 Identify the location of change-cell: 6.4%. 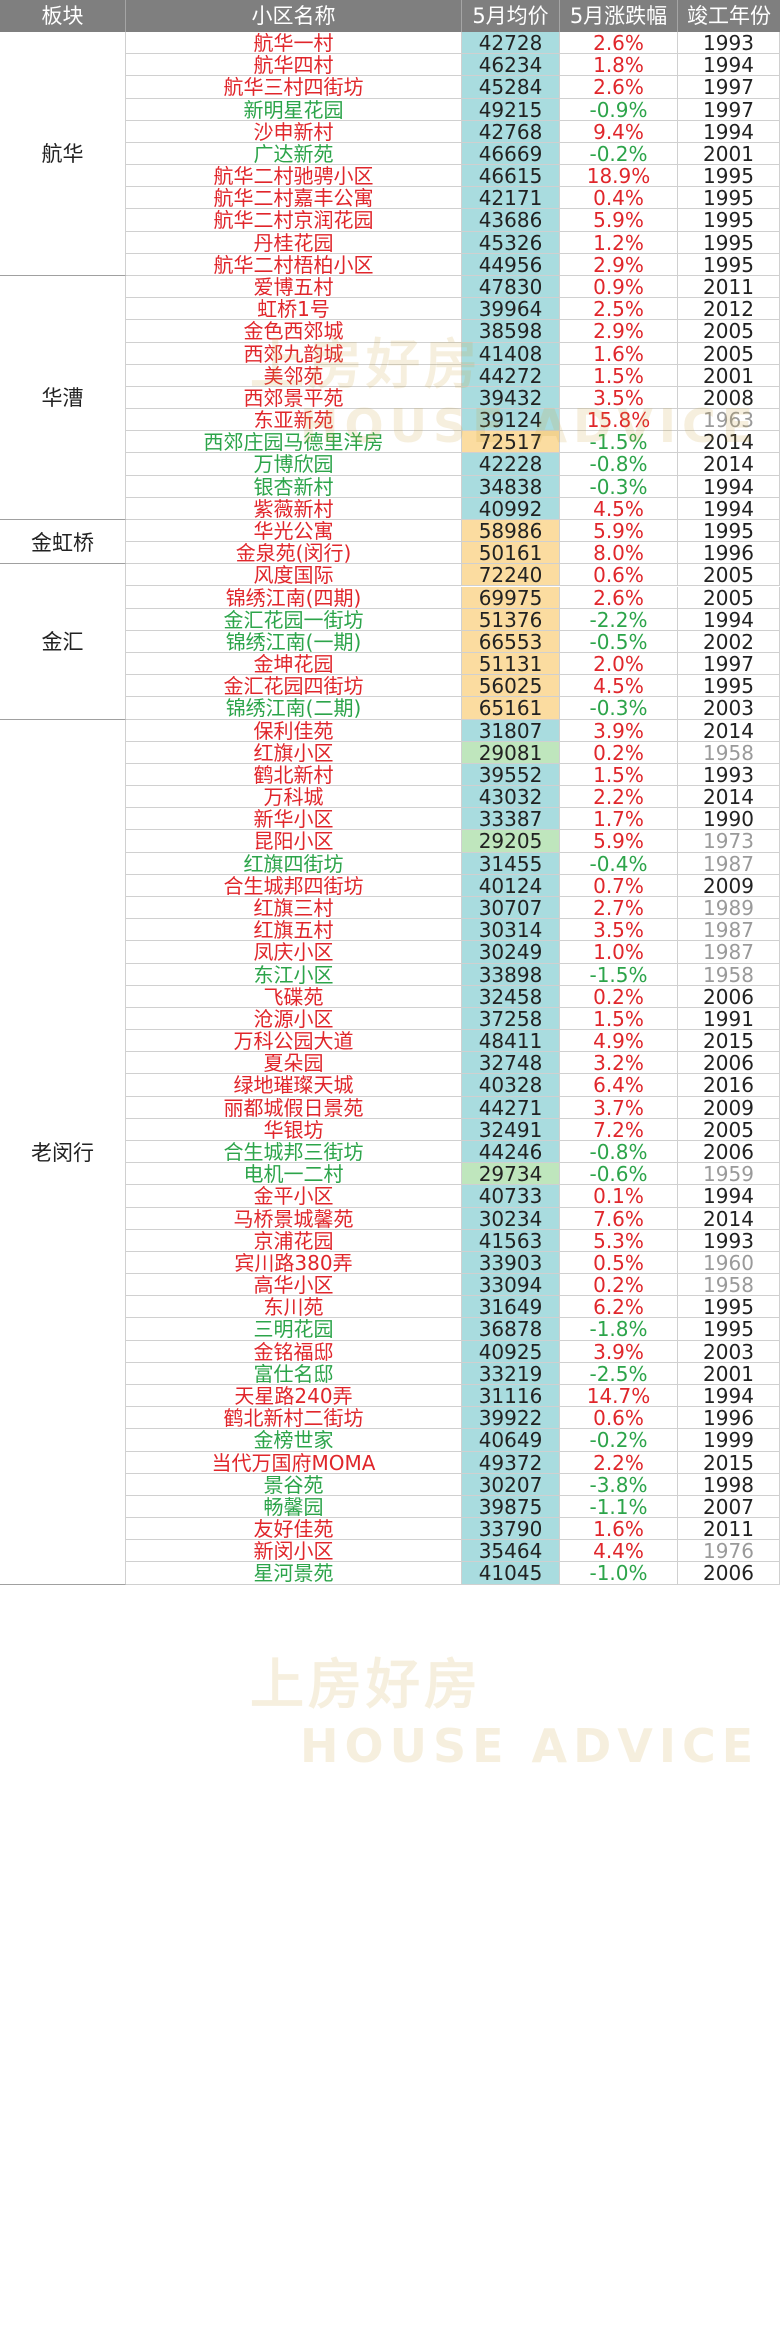
(619, 1085).